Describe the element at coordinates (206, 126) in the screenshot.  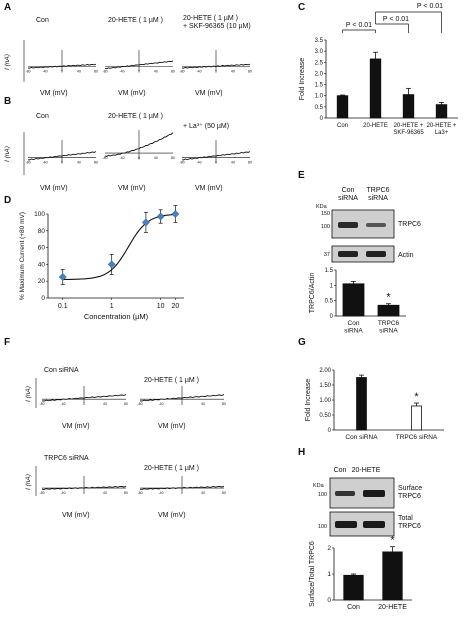
I see `trace-label-la-B: + La³⁺ (50 µM)` at that location.